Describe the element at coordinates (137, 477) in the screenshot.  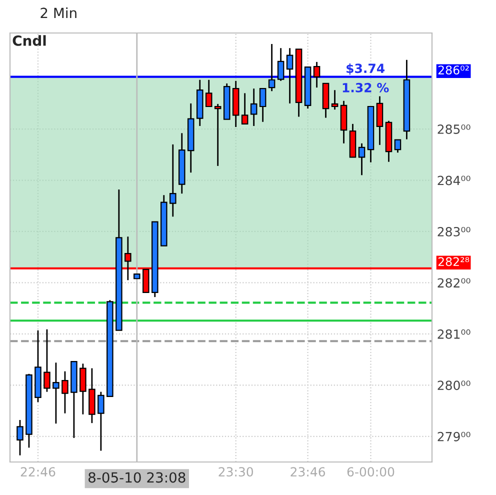
I see `ref-line-label: 8-05-10 23:08` at that location.